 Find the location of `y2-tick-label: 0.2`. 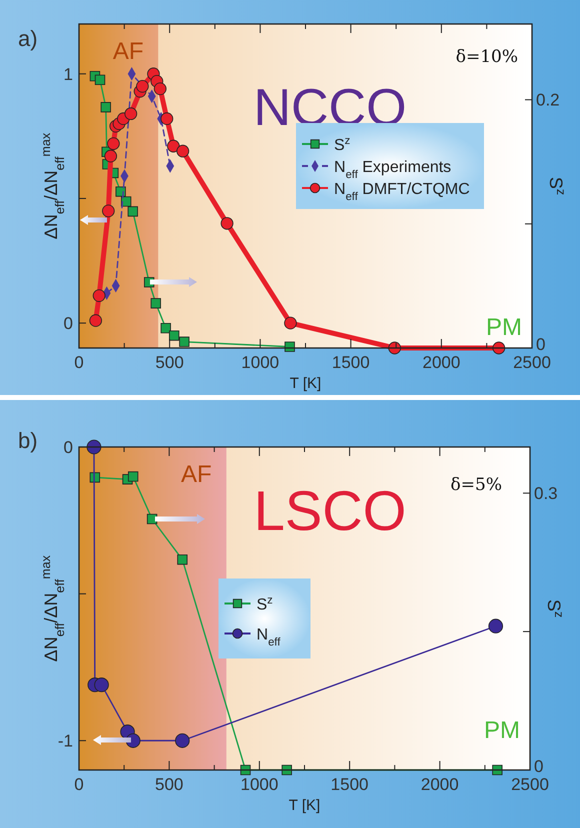

y2-tick-label: 0.2 is located at coordinates (548, 100).